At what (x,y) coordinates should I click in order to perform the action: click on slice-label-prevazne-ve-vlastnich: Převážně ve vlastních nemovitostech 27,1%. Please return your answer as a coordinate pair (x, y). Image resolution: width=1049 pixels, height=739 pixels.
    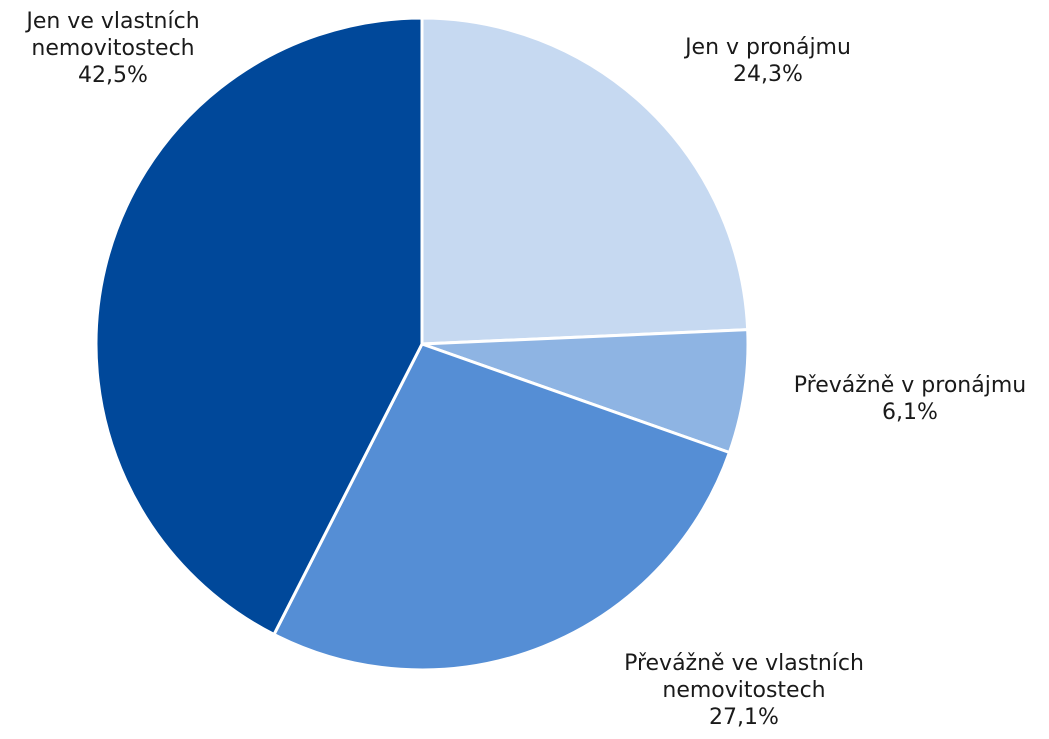
    Looking at the image, I should click on (744, 690).